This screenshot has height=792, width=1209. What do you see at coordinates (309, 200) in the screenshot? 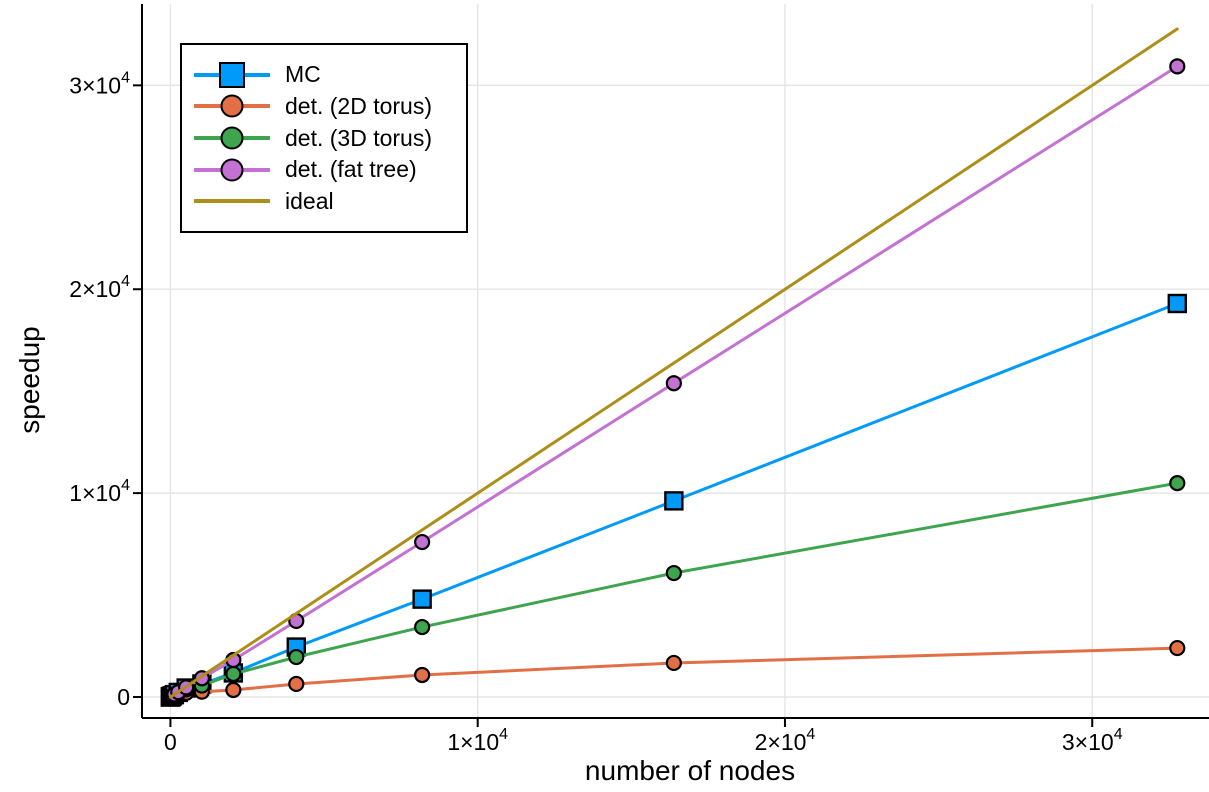
I see `legend-label: ideal` at bounding box center [309, 200].